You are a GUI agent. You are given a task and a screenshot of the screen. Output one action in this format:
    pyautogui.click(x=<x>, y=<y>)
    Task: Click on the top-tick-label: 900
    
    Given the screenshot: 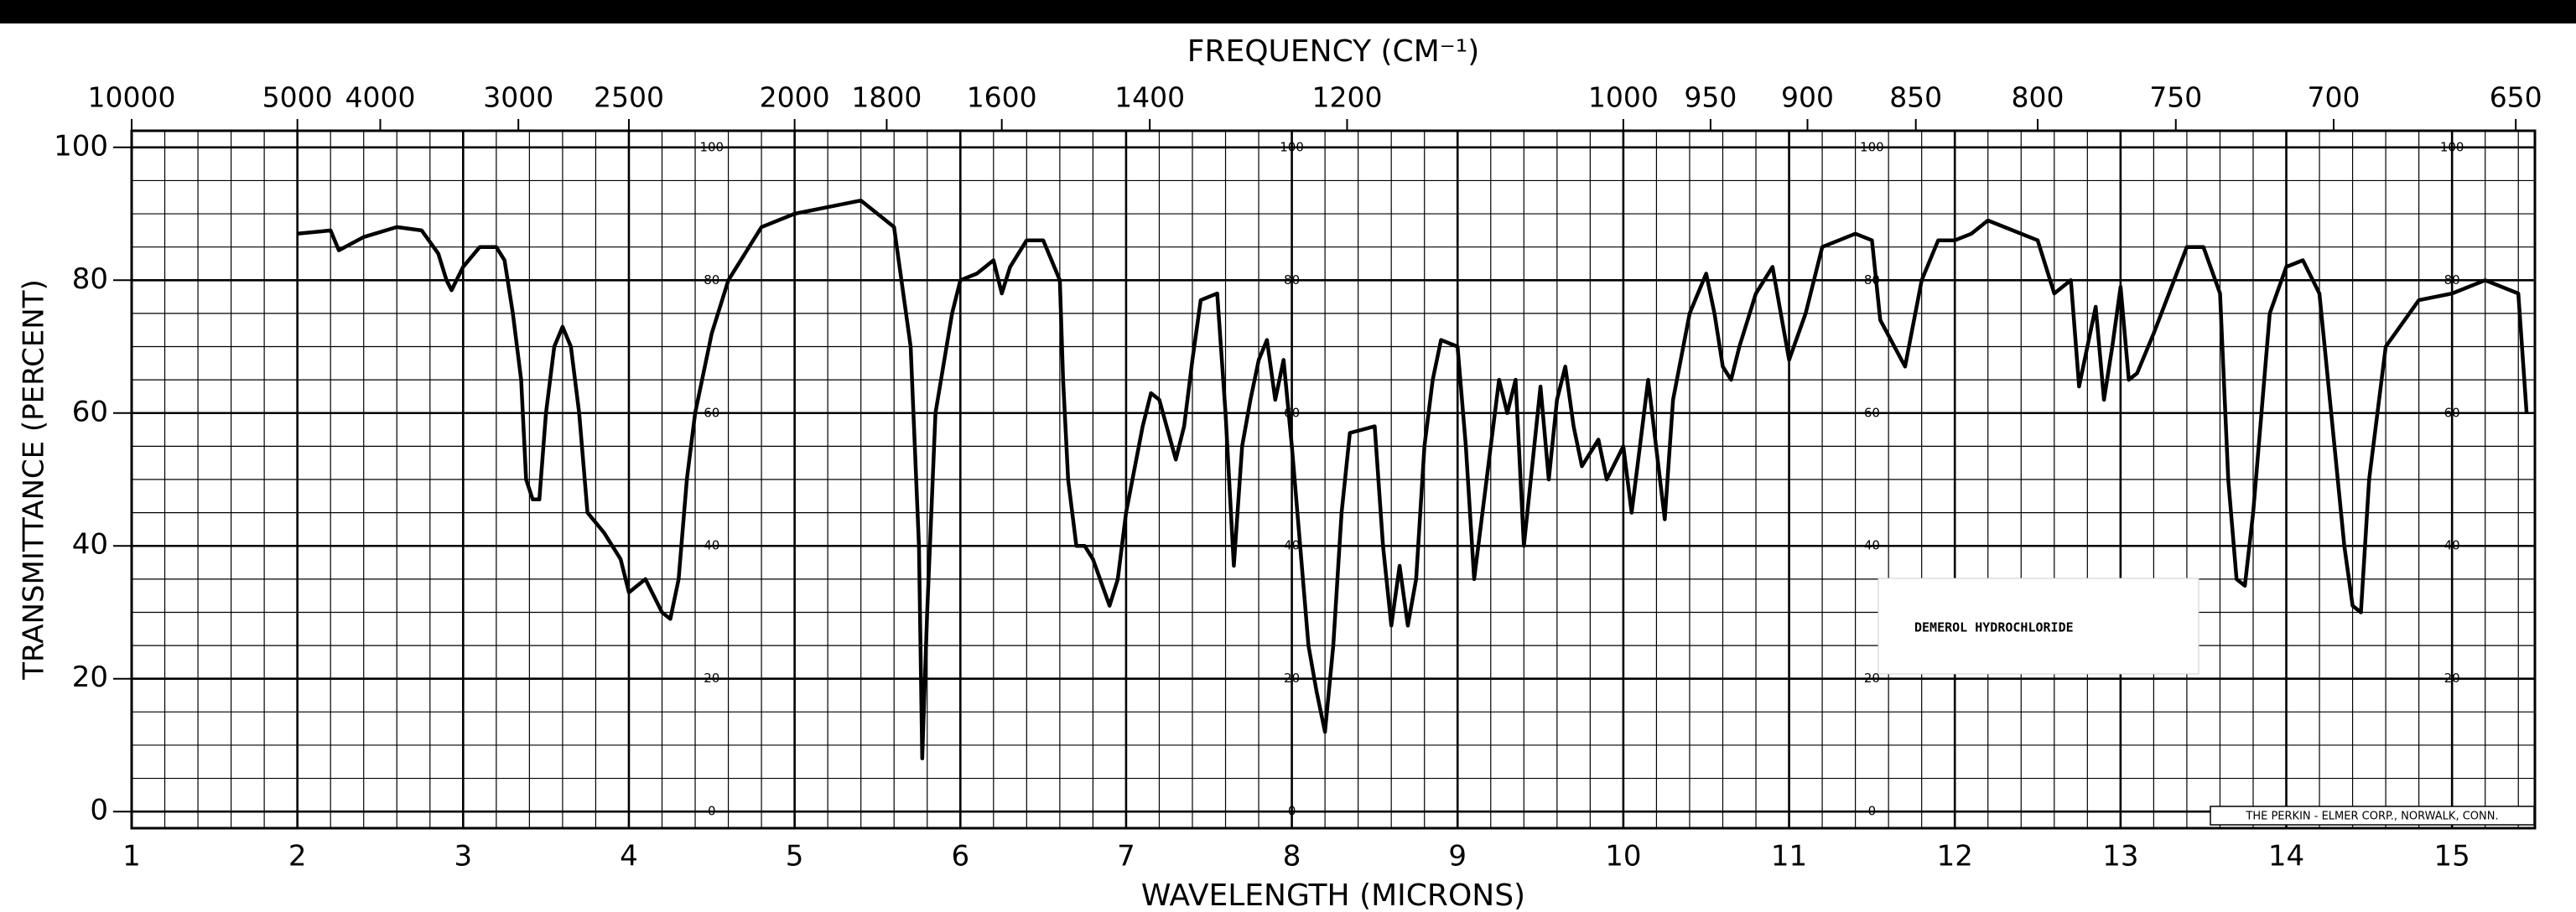 What is the action you would take?
    pyautogui.click(x=1807, y=97)
    